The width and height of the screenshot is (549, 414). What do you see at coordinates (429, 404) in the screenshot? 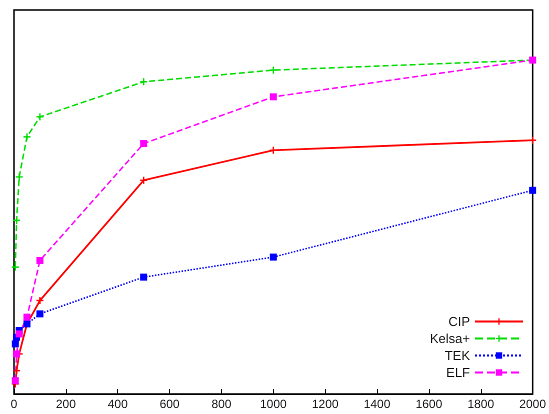
I see `x-tick-label: 1600` at bounding box center [429, 404].